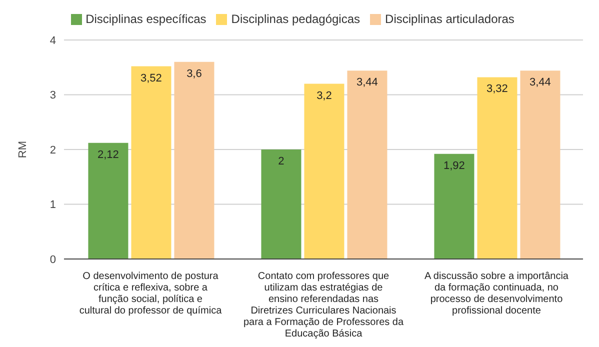 The width and height of the screenshot is (599, 347). What do you see at coordinates (22, 149) in the screenshot?
I see `y-axis-title: RM` at bounding box center [22, 149].